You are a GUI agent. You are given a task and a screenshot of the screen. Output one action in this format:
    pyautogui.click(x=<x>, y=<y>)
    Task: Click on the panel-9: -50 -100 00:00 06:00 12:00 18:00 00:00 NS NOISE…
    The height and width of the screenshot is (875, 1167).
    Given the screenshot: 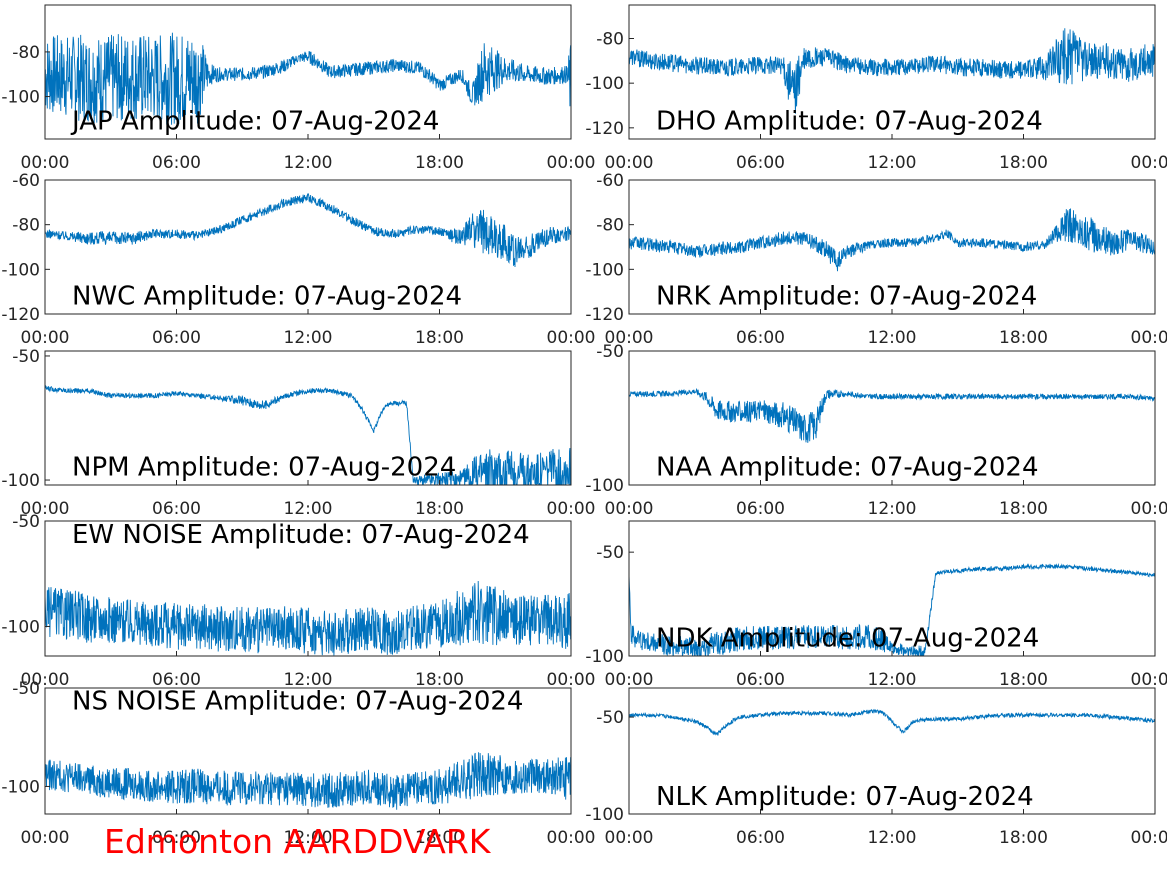 What is the action you would take?
    pyautogui.click(x=298, y=763)
    